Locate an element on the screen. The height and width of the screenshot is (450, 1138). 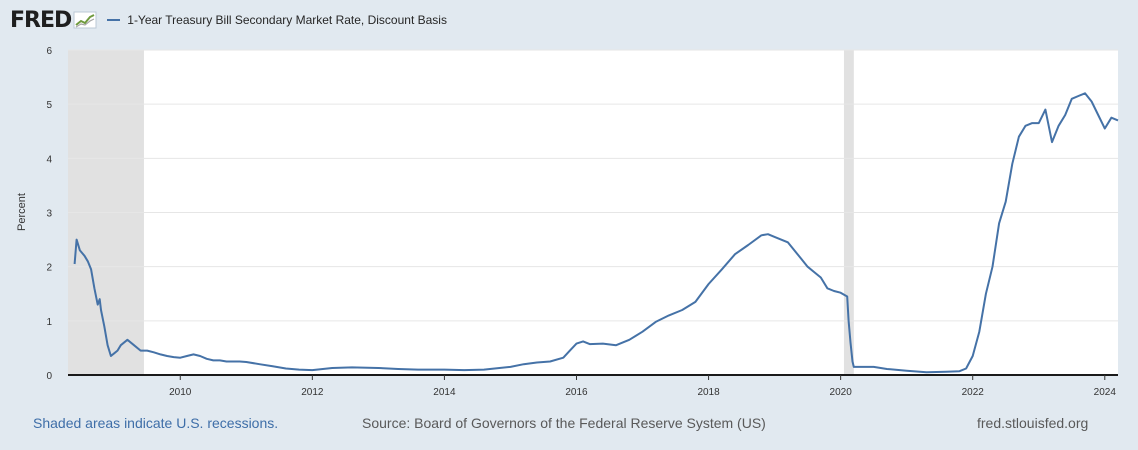
fred-logo: FRED is located at coordinates (53, 20).